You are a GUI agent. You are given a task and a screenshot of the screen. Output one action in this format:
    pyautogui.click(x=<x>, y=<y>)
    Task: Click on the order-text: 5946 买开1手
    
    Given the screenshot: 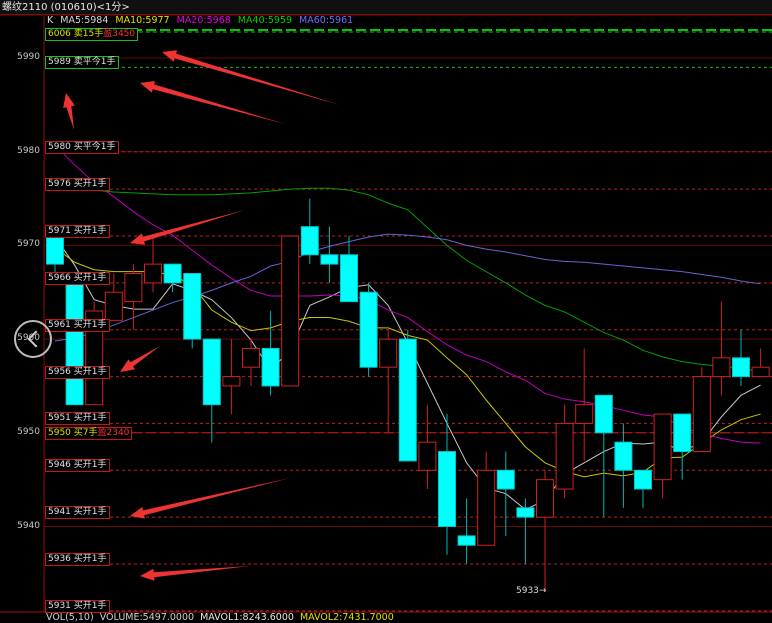 What is the action you would take?
    pyautogui.click(x=77, y=465)
    